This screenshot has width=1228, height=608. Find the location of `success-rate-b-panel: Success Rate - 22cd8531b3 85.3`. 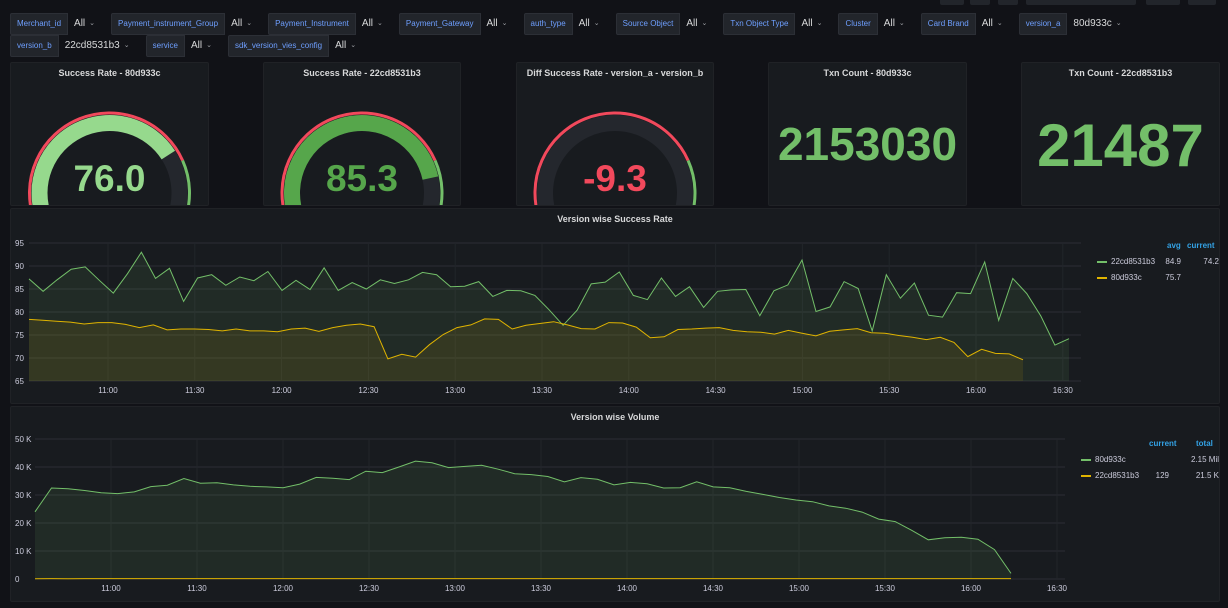

success-rate-b-panel: Success Rate - 22cd8531b3 85.3 is located at coordinates (362, 134).